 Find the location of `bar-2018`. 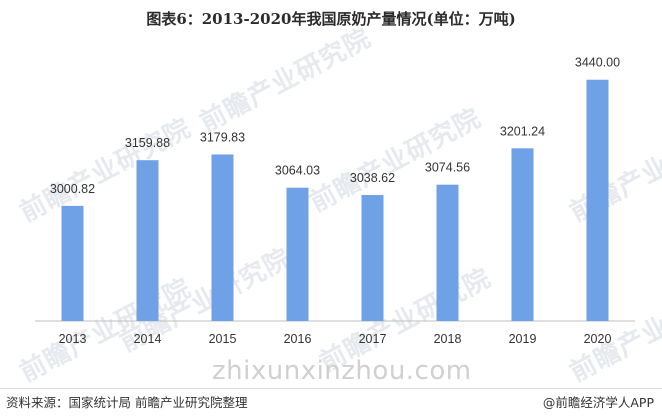

bar-2018 is located at coordinates (447, 252).